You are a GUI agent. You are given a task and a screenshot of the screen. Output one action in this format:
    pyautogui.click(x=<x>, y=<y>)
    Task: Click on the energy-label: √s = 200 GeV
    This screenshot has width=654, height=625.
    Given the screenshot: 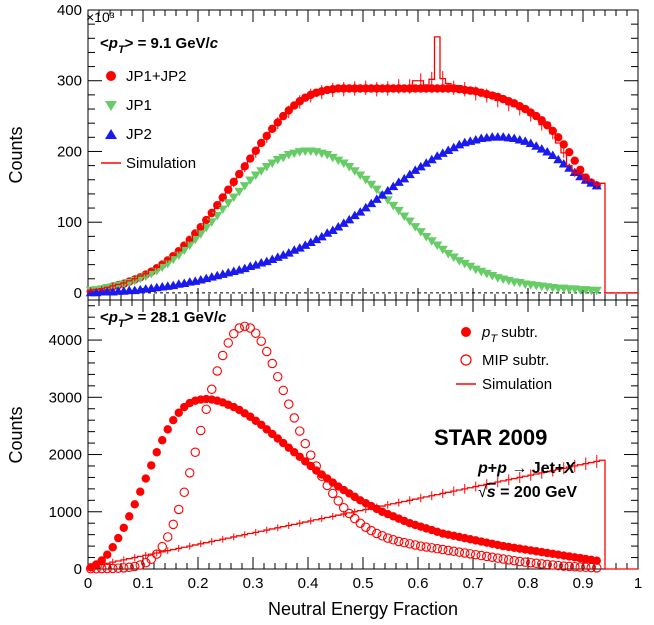 What is the action you would take?
    pyautogui.click(x=527, y=492)
    